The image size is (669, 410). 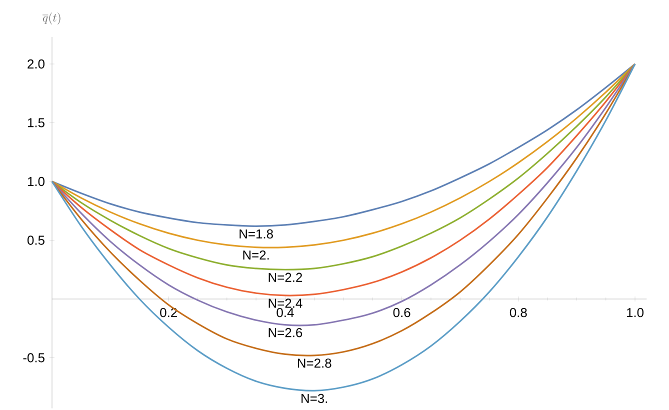 I want to click on series-label: N=2.8, so click(x=315, y=363).